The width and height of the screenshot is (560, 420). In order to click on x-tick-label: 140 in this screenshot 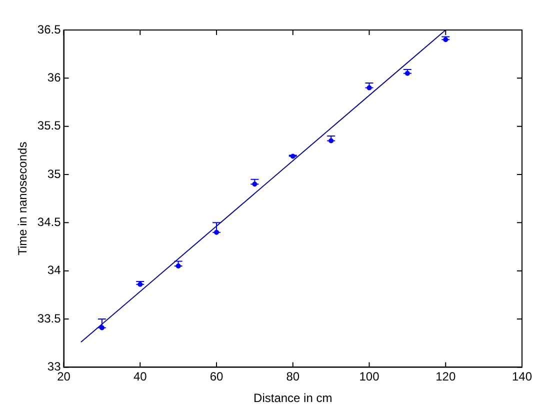, I will do `click(522, 377)`.